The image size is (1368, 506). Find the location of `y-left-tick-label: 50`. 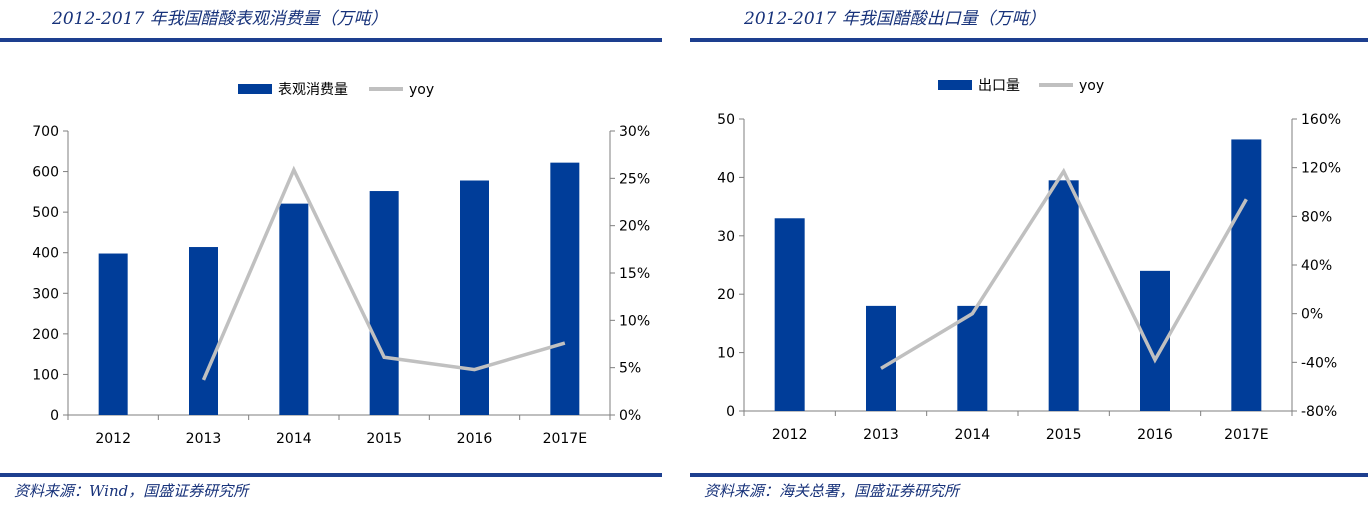

y-left-tick-label: 50 is located at coordinates (726, 120).